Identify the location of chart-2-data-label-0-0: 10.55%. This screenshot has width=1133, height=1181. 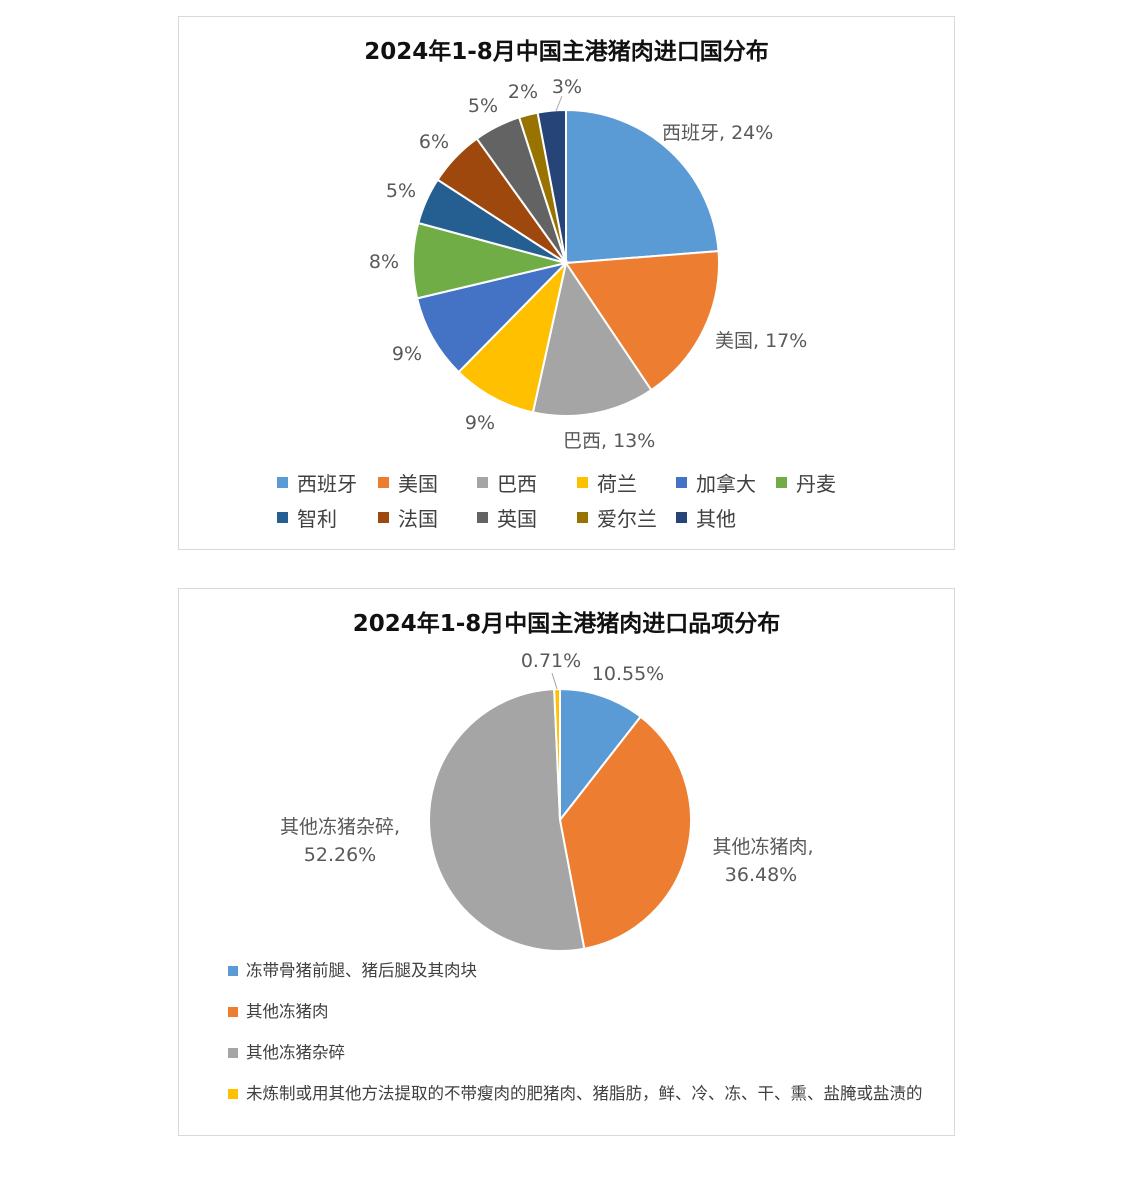
(628, 674).